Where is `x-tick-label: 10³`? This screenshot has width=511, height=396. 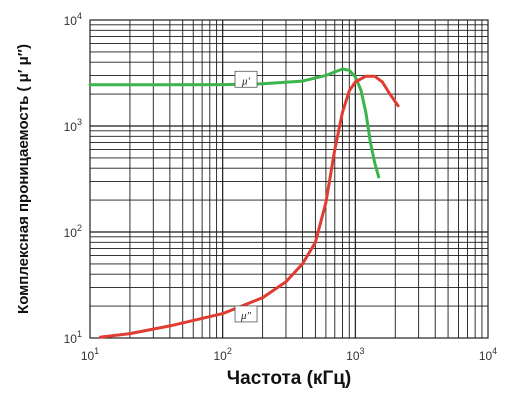 x-tick-label: 10³ is located at coordinates (355, 354).